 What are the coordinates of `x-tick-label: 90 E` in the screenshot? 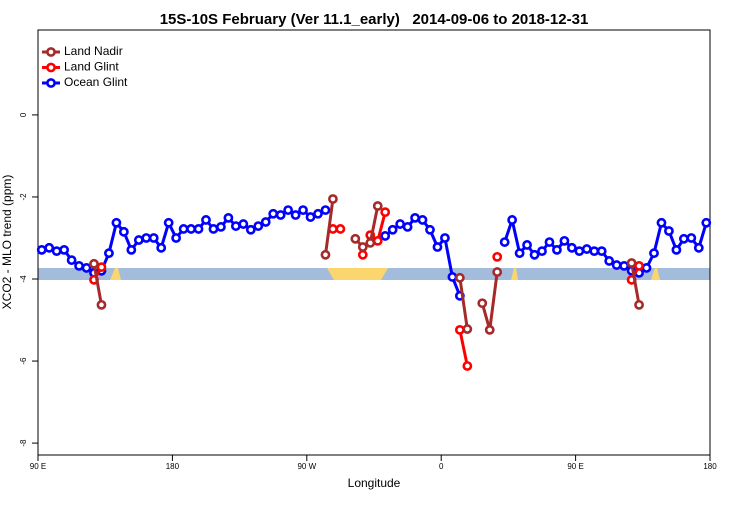 It's located at (38, 466).